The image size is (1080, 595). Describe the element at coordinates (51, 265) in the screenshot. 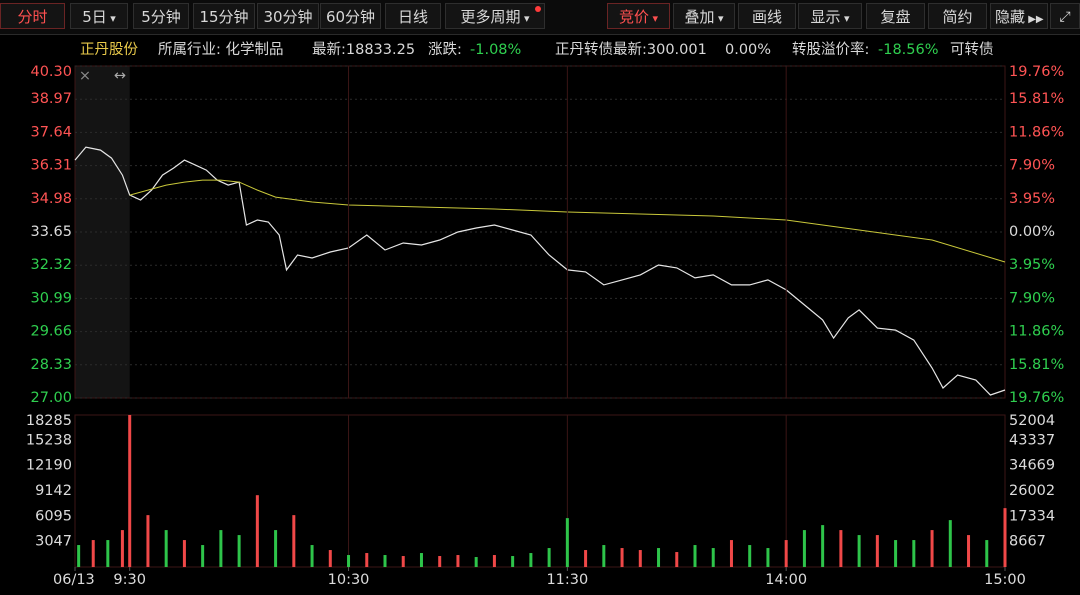

I see `y-tick-label: 32.32` at that location.